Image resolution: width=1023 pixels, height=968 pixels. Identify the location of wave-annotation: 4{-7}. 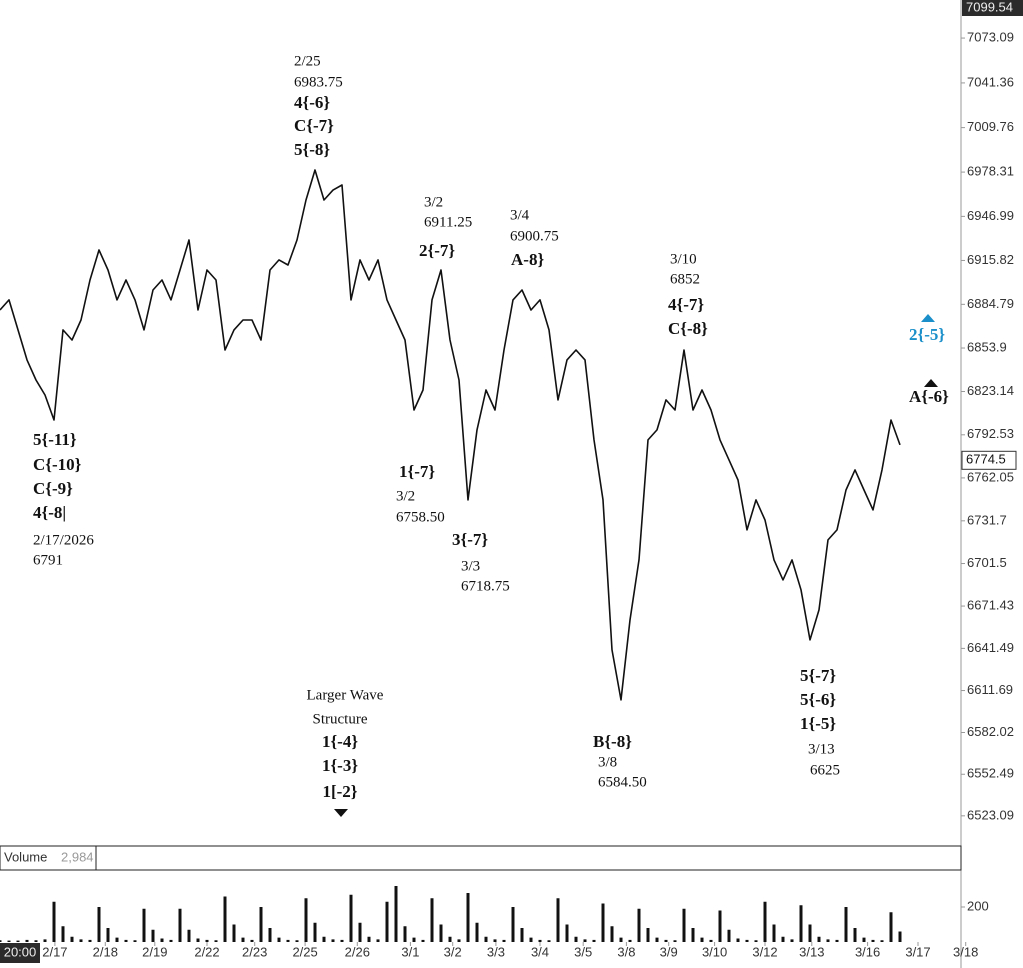
(686, 304).